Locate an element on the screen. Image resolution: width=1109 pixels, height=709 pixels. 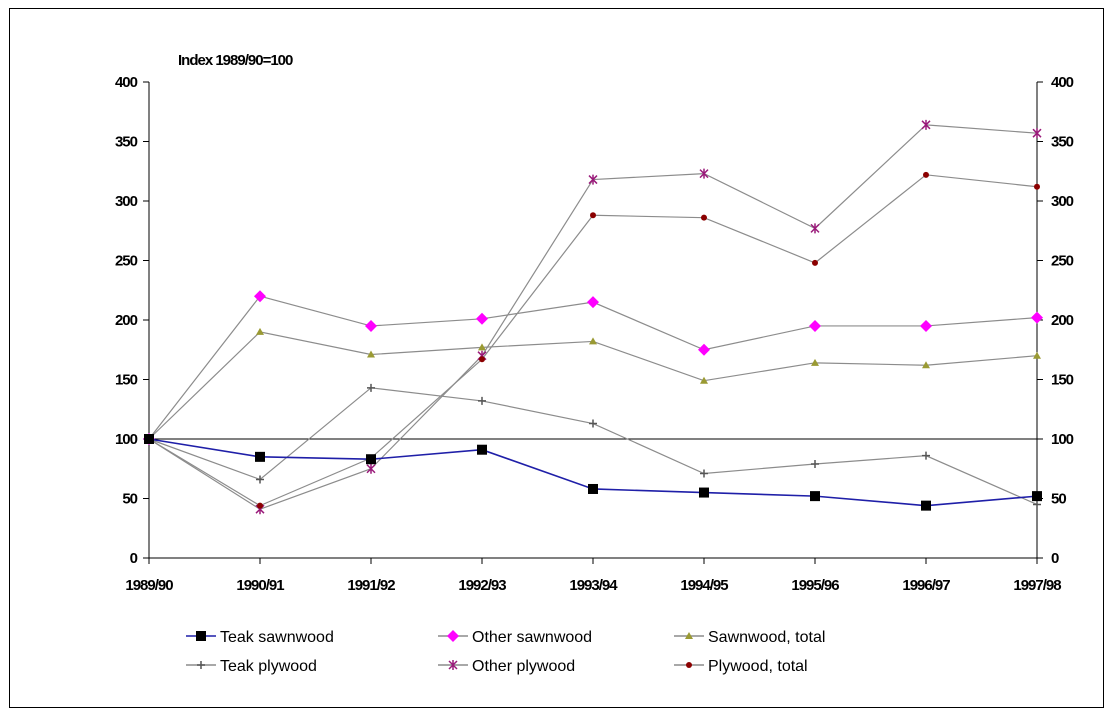
x-tick-label: 1991/92 is located at coordinates (371, 585).